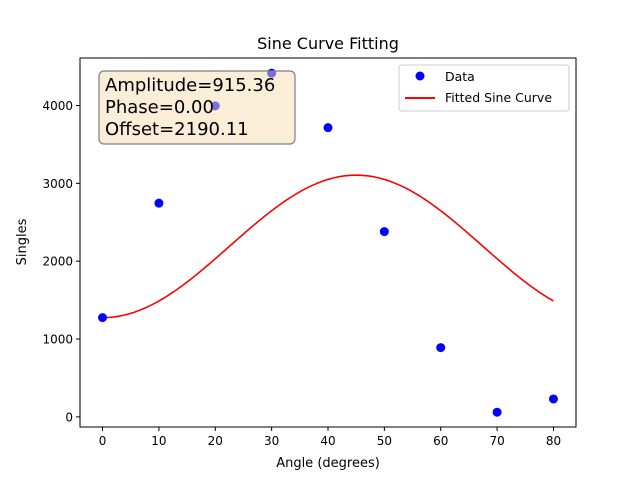 Image resolution: width=640 pixels, height=480 pixels. What do you see at coordinates (327, 441) in the screenshot?
I see `x-tick-label: 40` at bounding box center [327, 441].